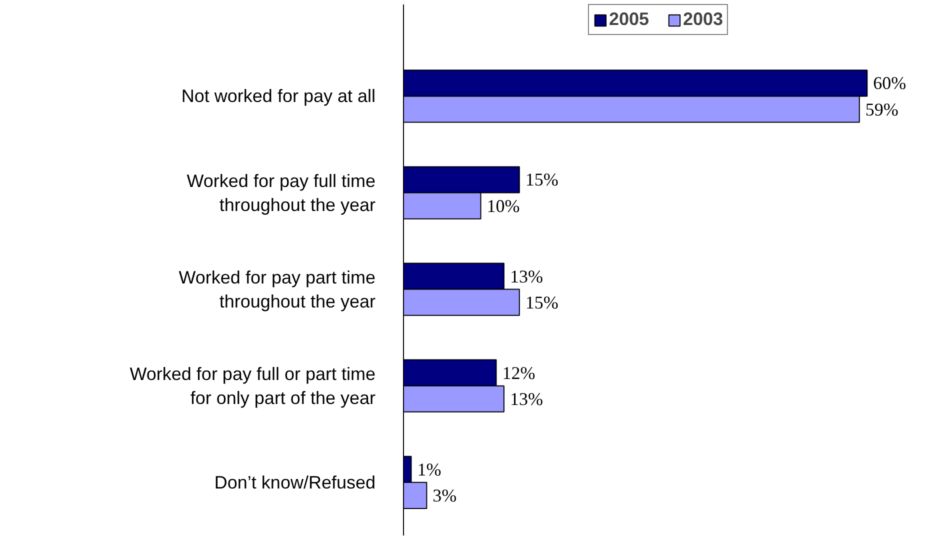 The height and width of the screenshot is (539, 931). I want to click on legend-label: 2005, so click(628, 19).